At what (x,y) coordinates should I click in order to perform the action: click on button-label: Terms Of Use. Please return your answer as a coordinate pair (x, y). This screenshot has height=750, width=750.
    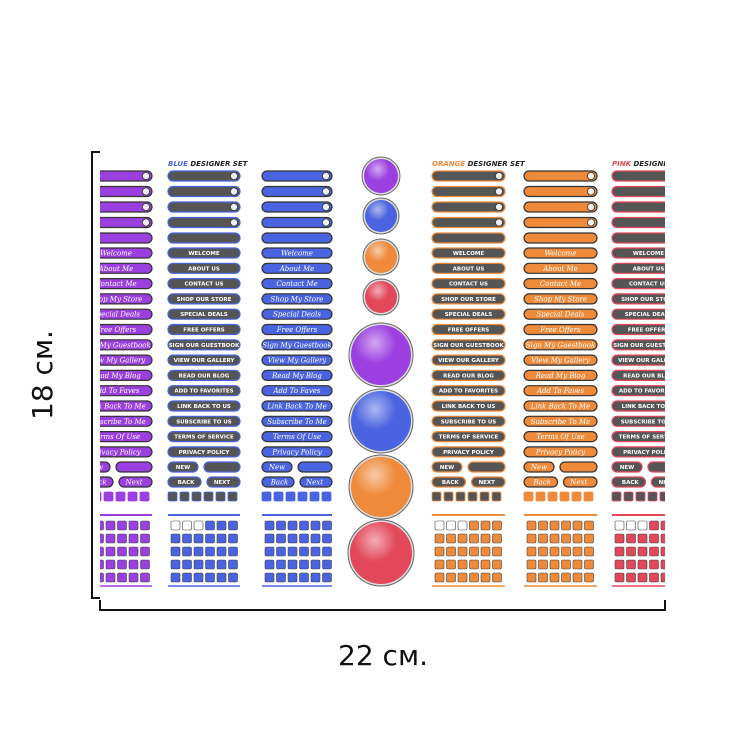
    Looking at the image, I should click on (560, 437).